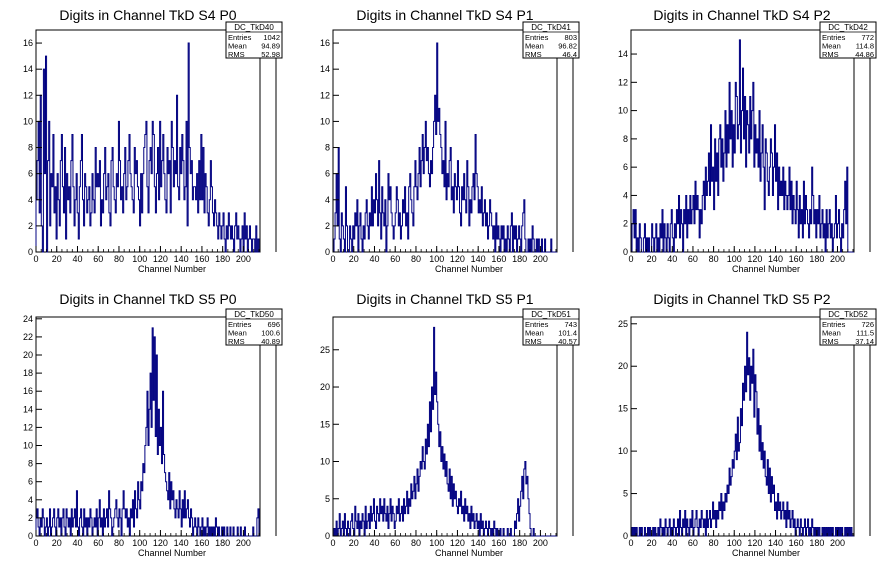 The image size is (896, 572). What do you see at coordinates (270, 54) in the screenshot?
I see `stats-value: 52.98` at bounding box center [270, 54].